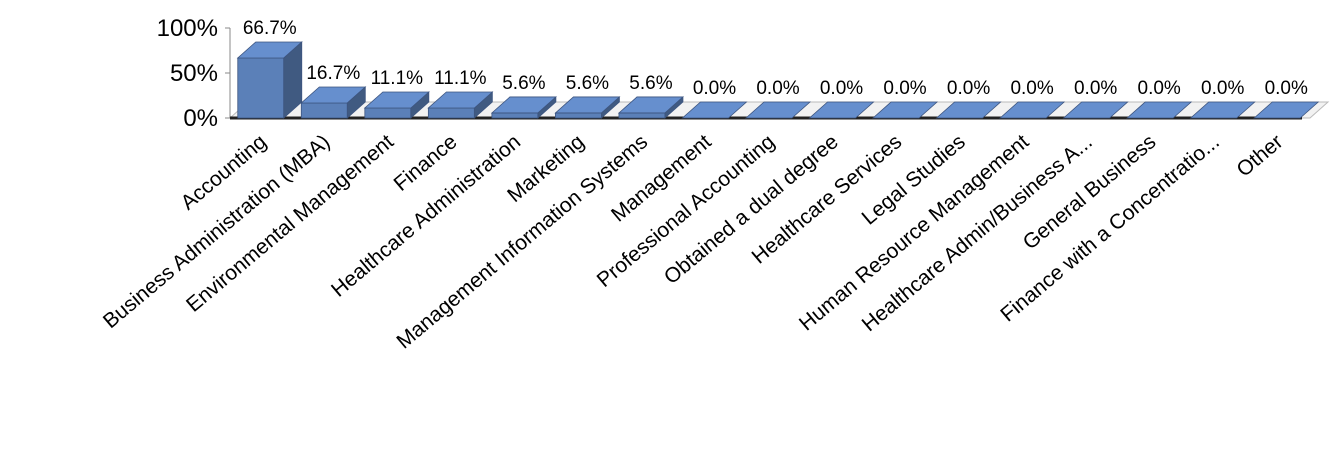 This screenshot has width=1333, height=473. I want to click on y-tick-label: 100%, so click(187, 28).